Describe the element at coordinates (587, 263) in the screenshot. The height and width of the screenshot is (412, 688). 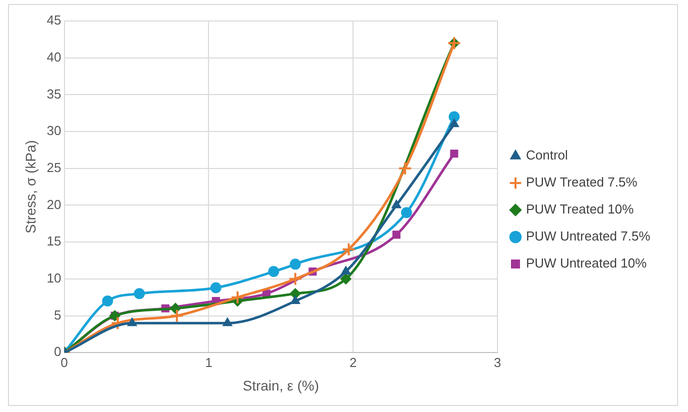
I see `legend-label: PUW Untreated 10%` at that location.